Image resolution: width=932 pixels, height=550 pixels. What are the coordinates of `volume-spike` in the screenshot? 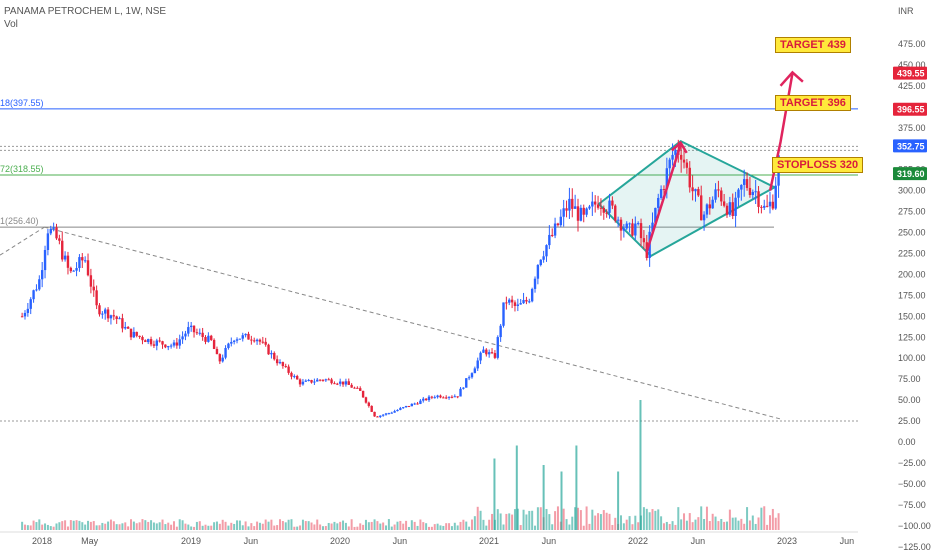 It's located at (576, 487).